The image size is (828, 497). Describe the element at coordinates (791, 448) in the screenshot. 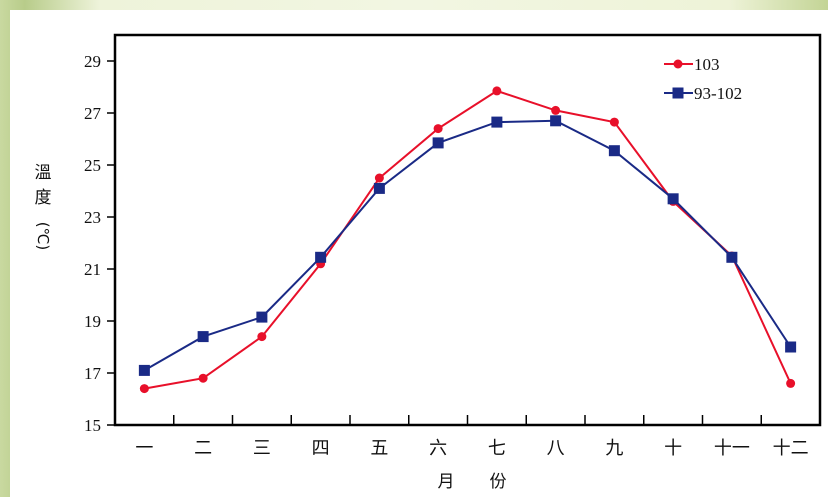

I see `x-tick-label: 十二` at that location.